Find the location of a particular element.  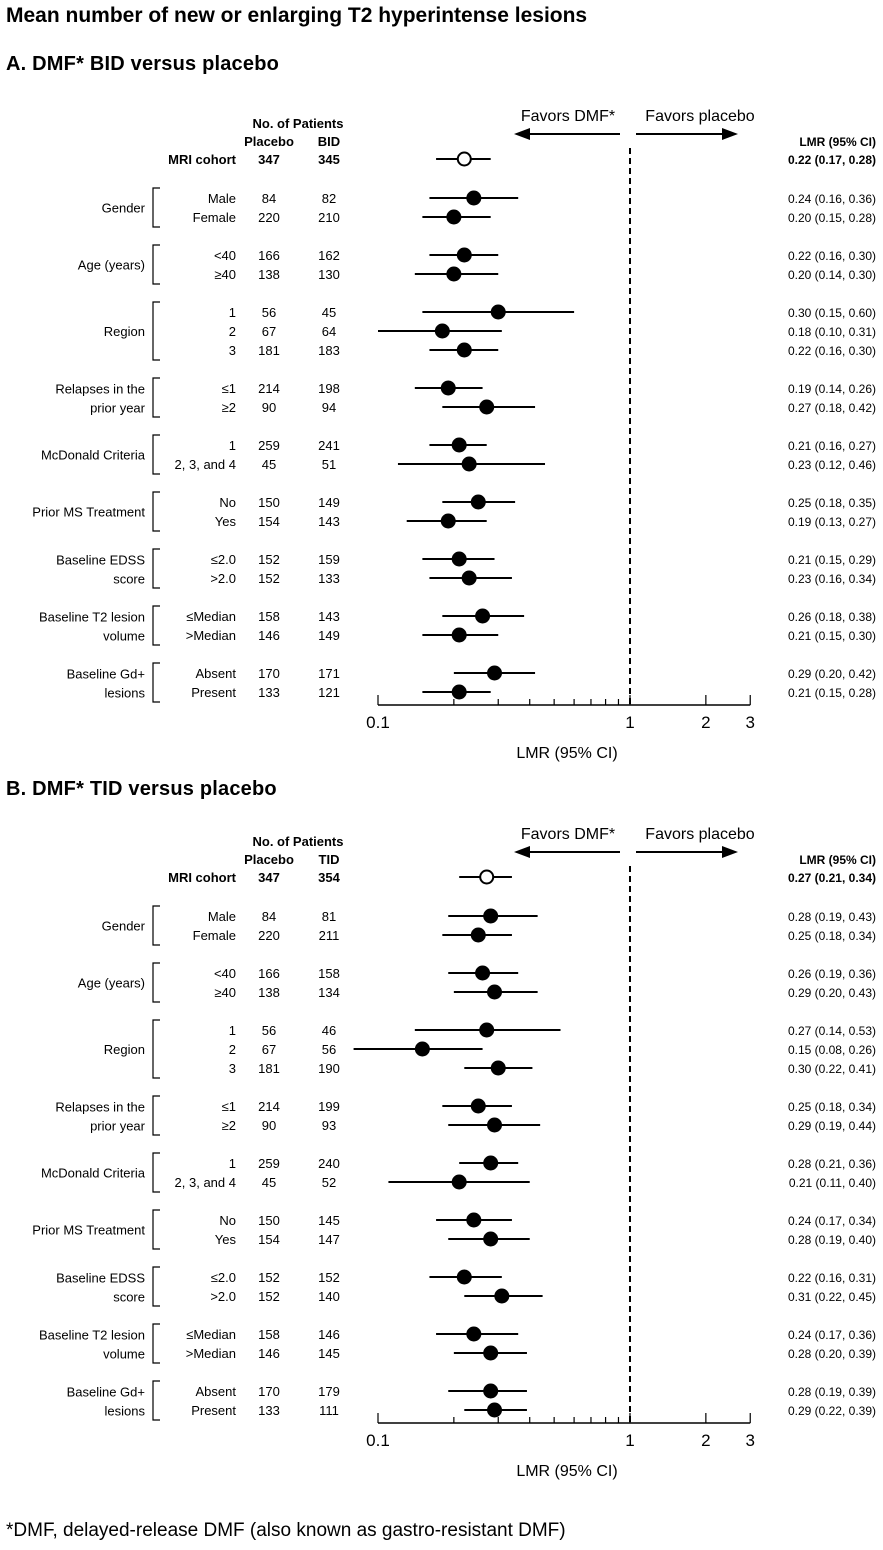

treatment-count: 211 is located at coordinates (329, 935).